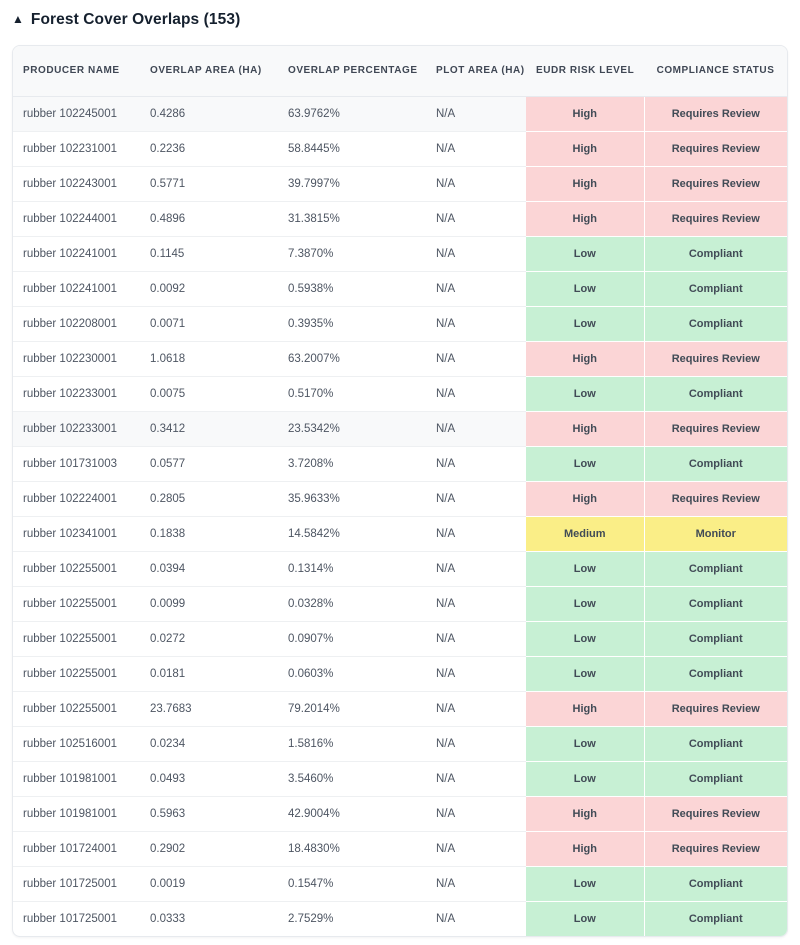 This screenshot has height=945, width=800. I want to click on cell-overlap-percentage: 79.2014%, so click(352, 709).